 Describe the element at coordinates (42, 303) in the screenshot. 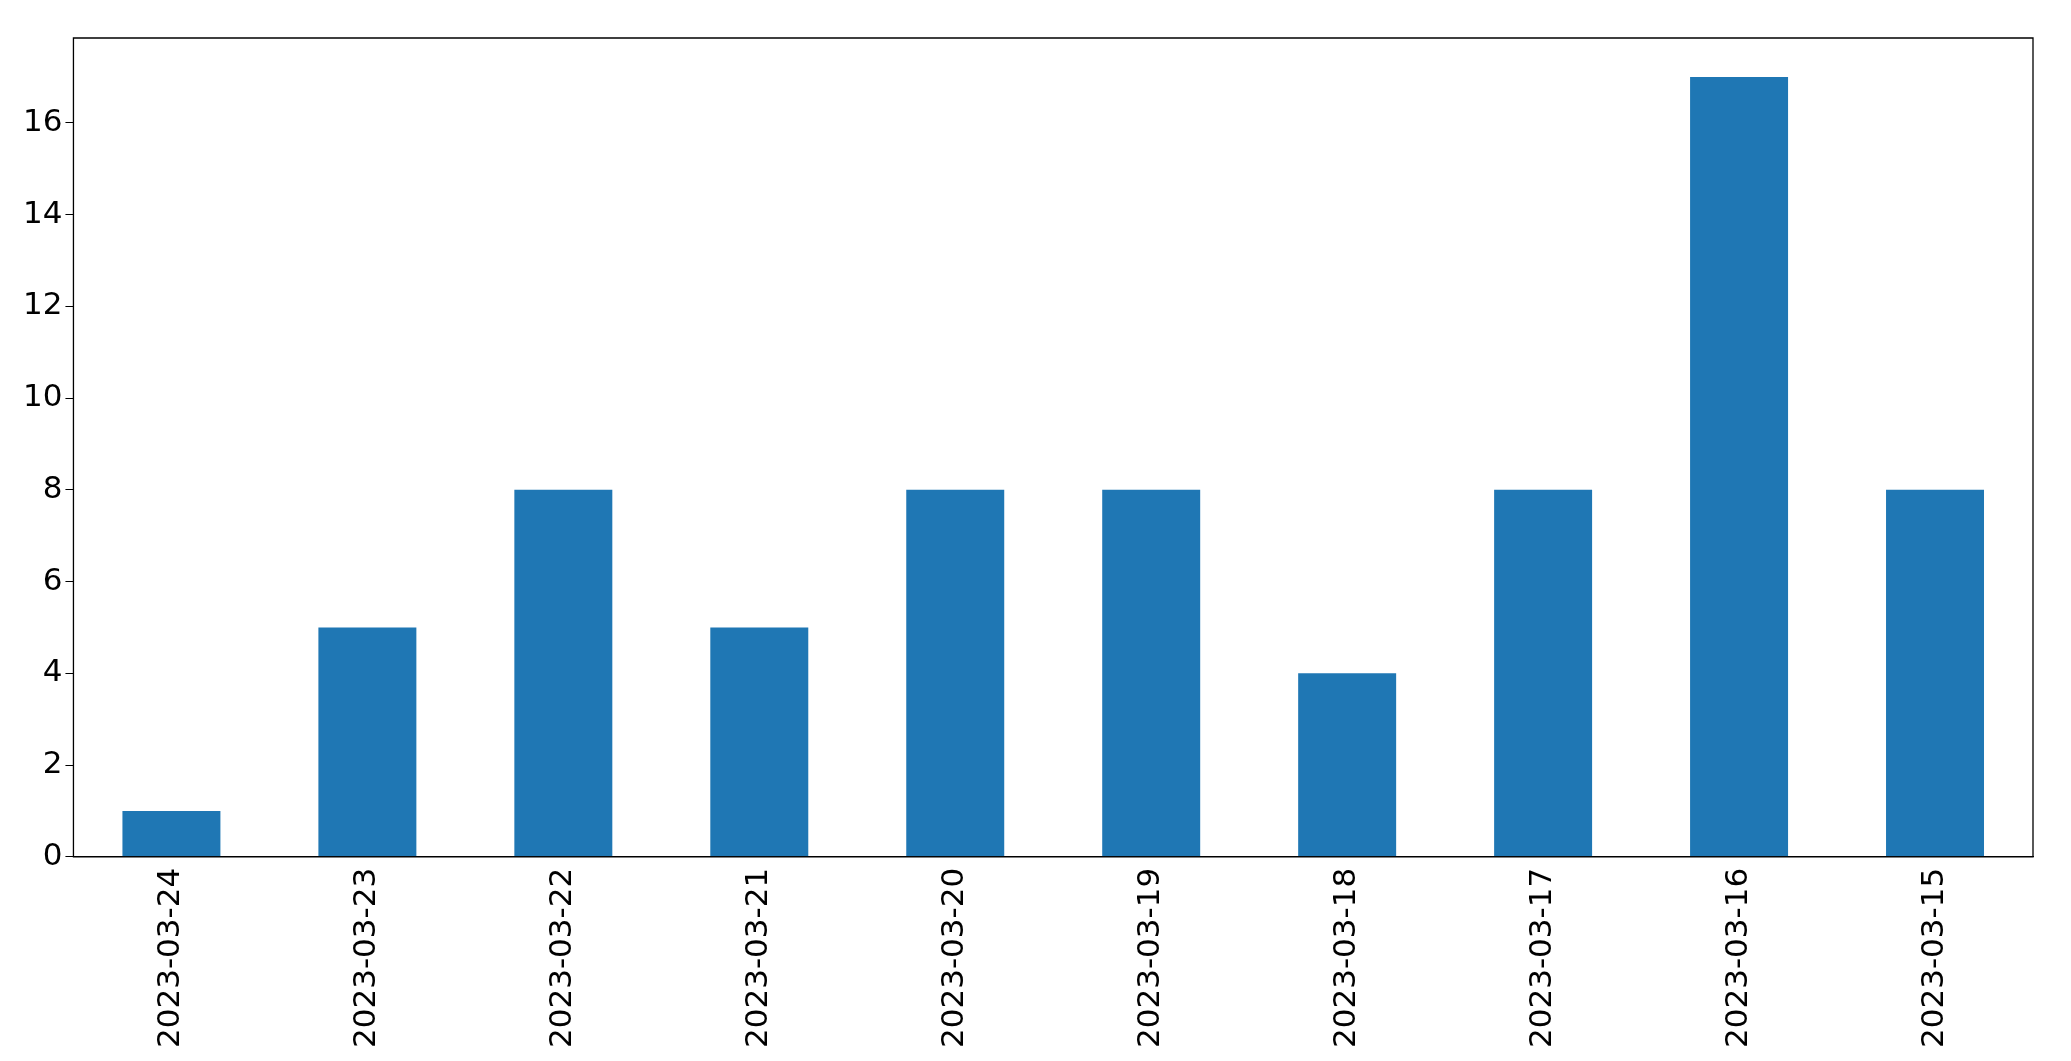

I see `y-tick-label: 12` at that location.